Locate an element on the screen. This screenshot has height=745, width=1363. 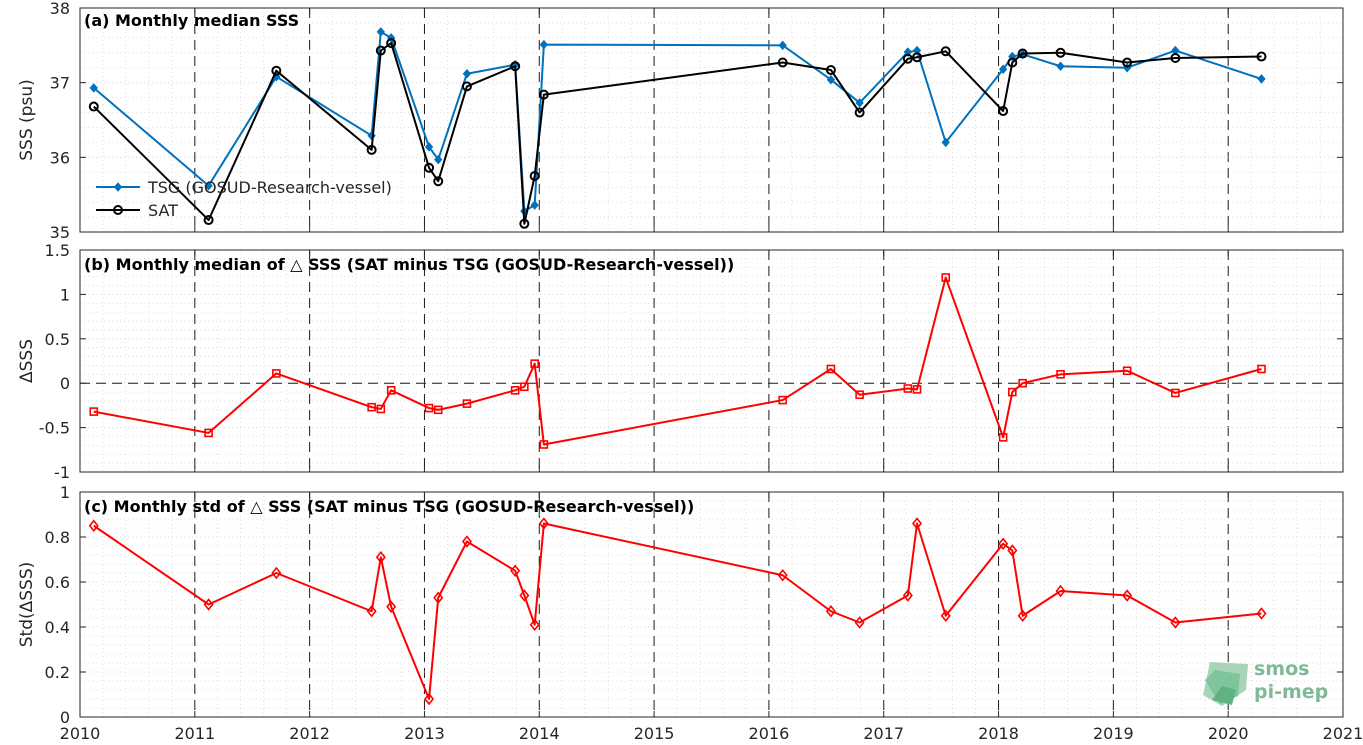
legend-entry: SAT is located at coordinates (163, 210).